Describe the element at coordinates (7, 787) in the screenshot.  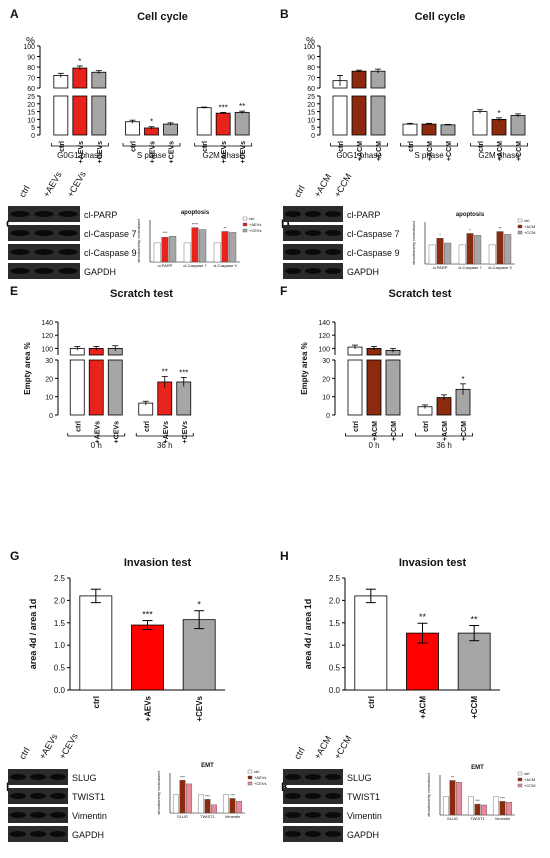
I see `panel-letter: I` at that location.